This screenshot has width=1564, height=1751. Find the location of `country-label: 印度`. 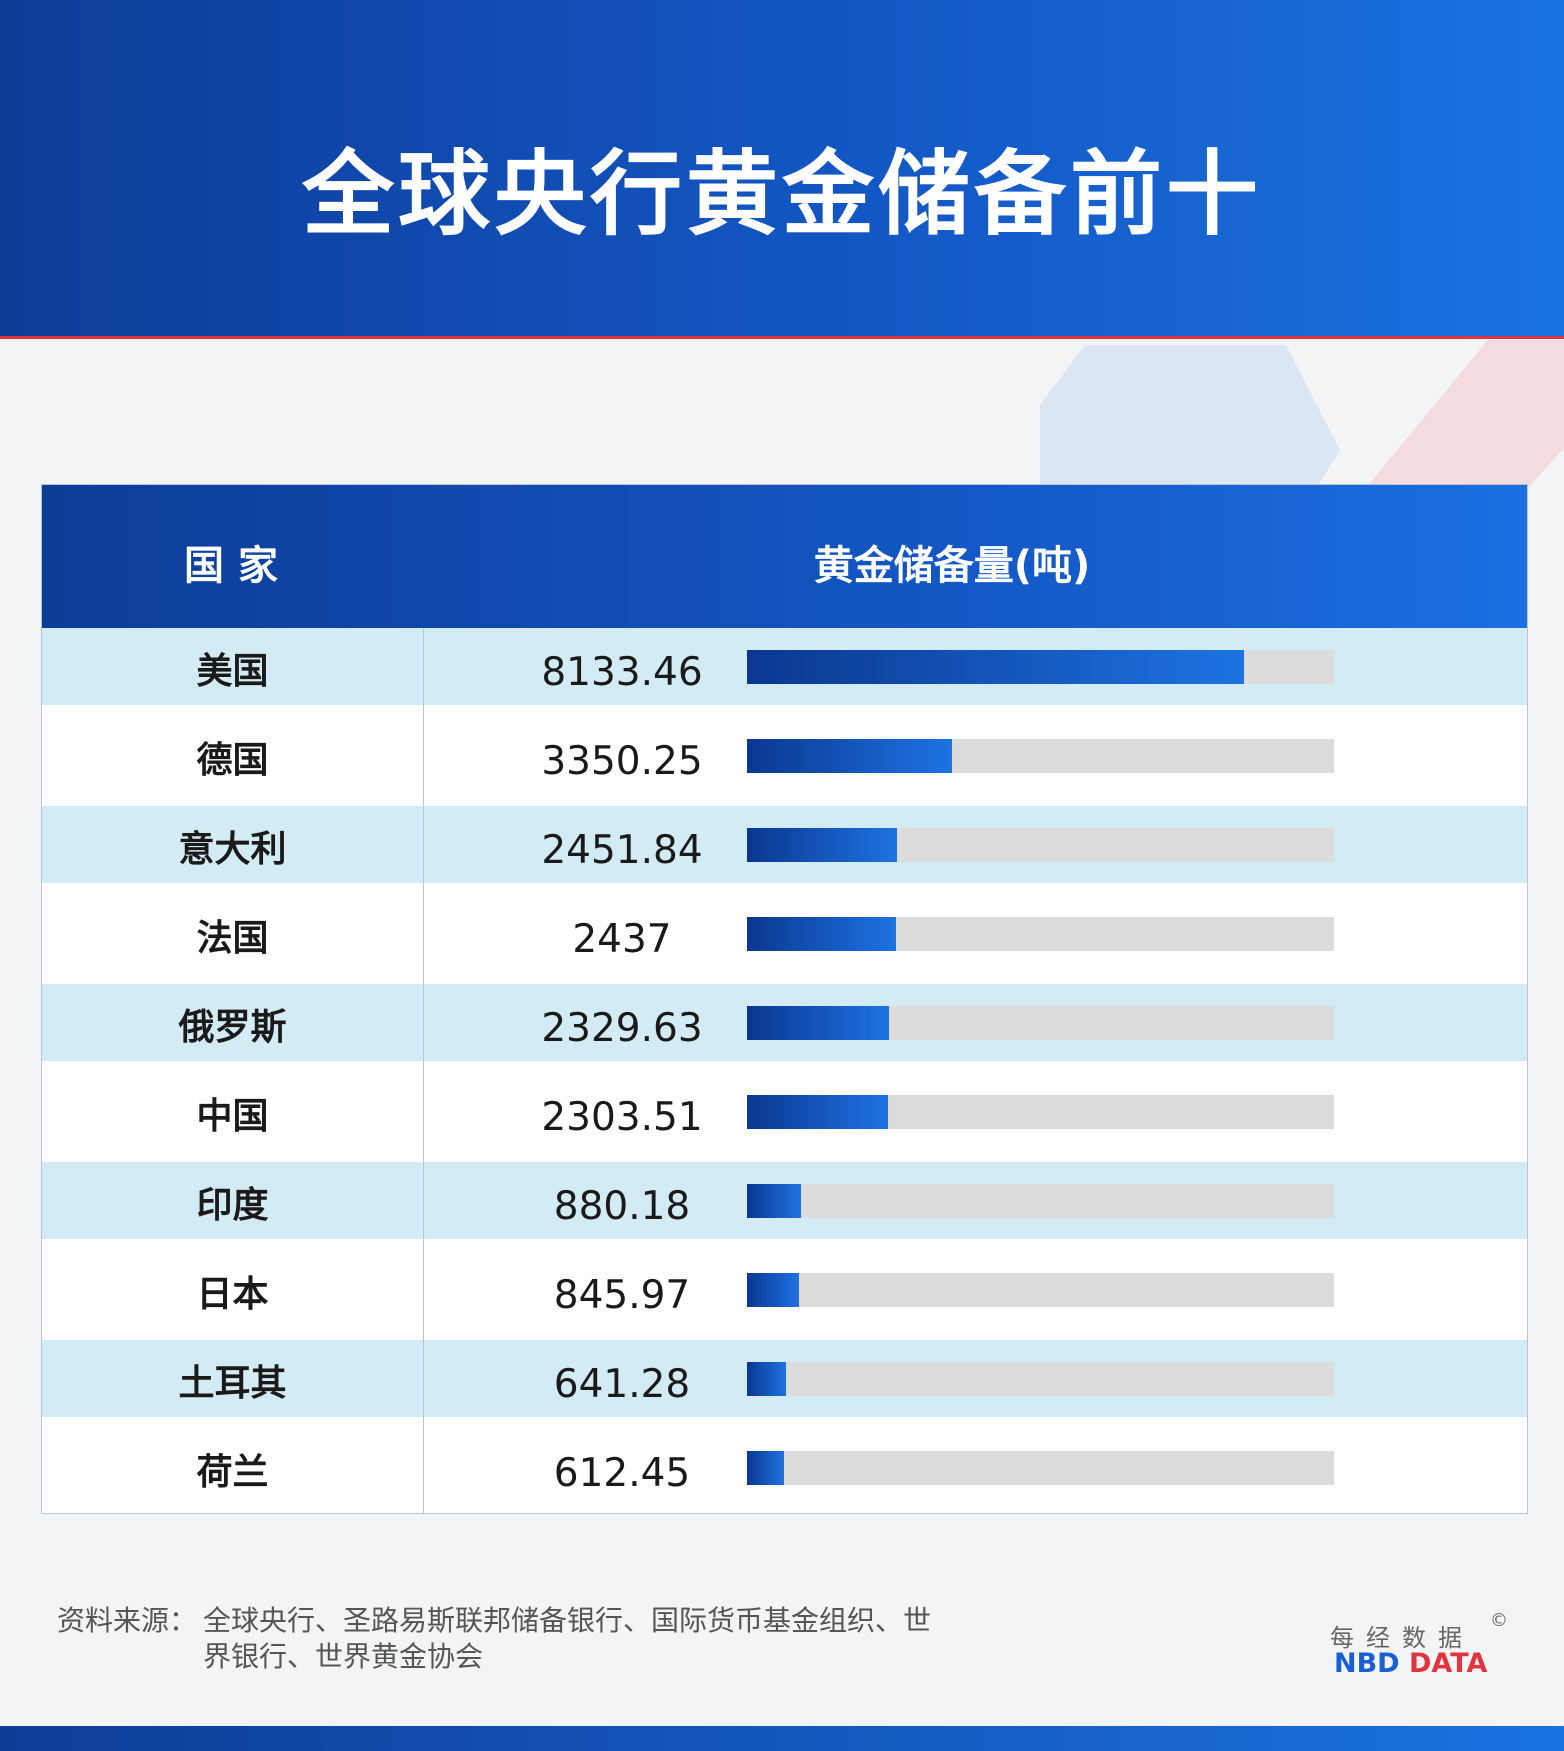

country-label: 印度 is located at coordinates (232, 1205).